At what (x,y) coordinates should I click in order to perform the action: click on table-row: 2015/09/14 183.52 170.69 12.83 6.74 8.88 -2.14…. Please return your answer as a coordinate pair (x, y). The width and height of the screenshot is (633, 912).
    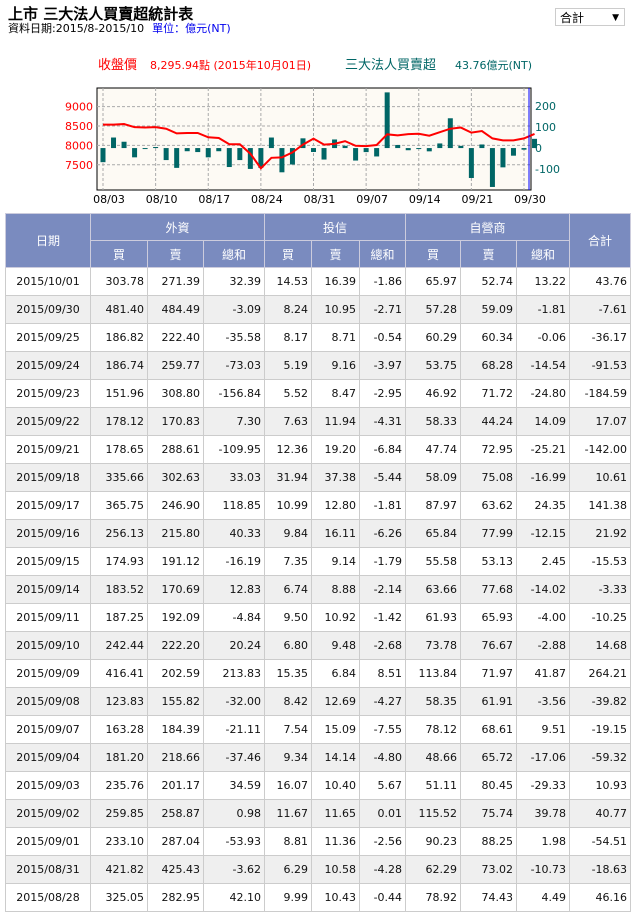
    Looking at the image, I should click on (318, 589).